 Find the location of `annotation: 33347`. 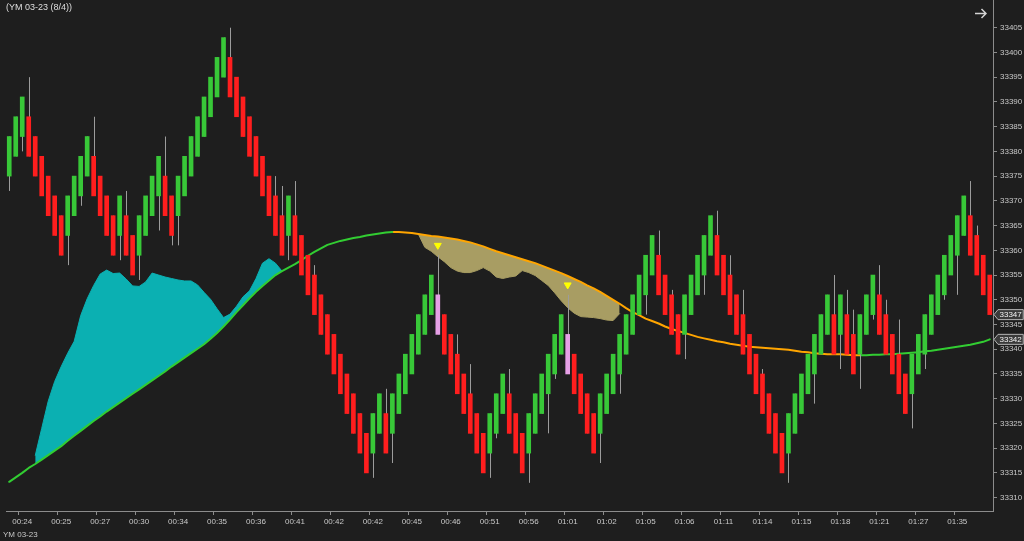

annotation: 33347 is located at coordinates (1011, 315).